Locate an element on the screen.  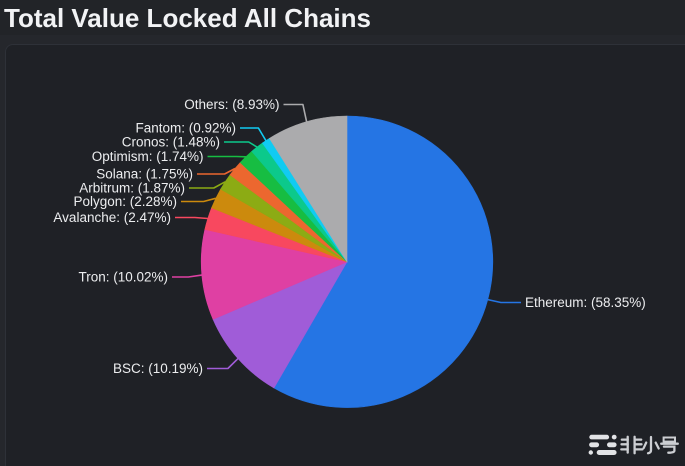
svg-text: Solana: (1.75%) is located at coordinates (144, 174).